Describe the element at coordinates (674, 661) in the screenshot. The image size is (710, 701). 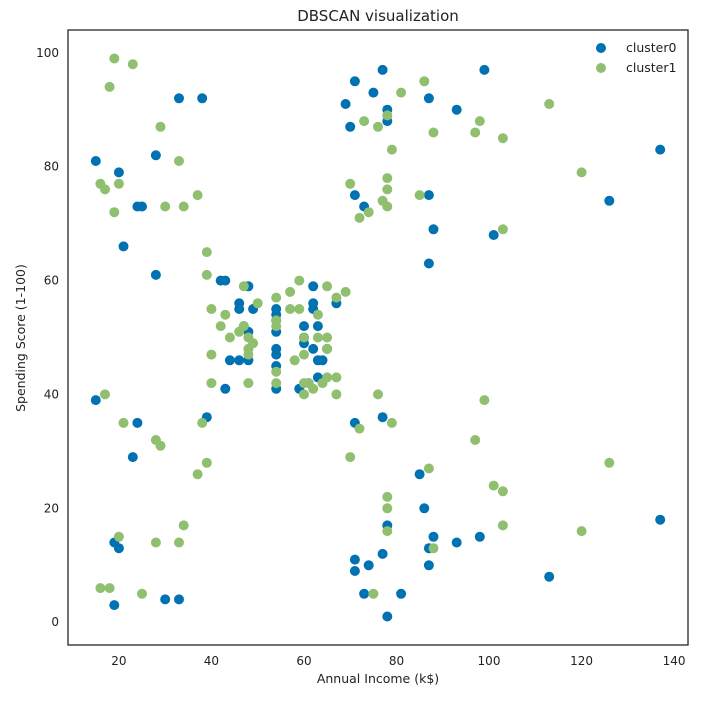
I see `x-tick-label: 140` at that location.